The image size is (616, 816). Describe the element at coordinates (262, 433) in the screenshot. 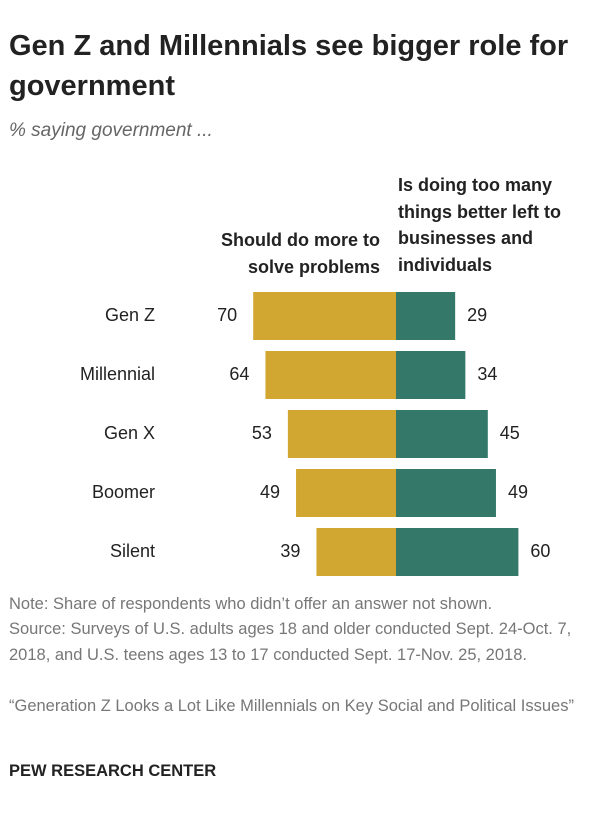

I see `value-label: 53` at that location.